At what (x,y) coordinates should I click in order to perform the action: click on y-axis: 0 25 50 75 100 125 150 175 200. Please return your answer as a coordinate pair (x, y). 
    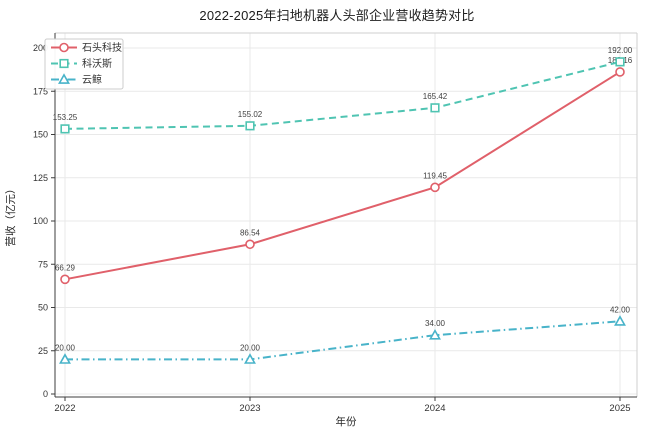
    Looking at the image, I should click on (44, 221).